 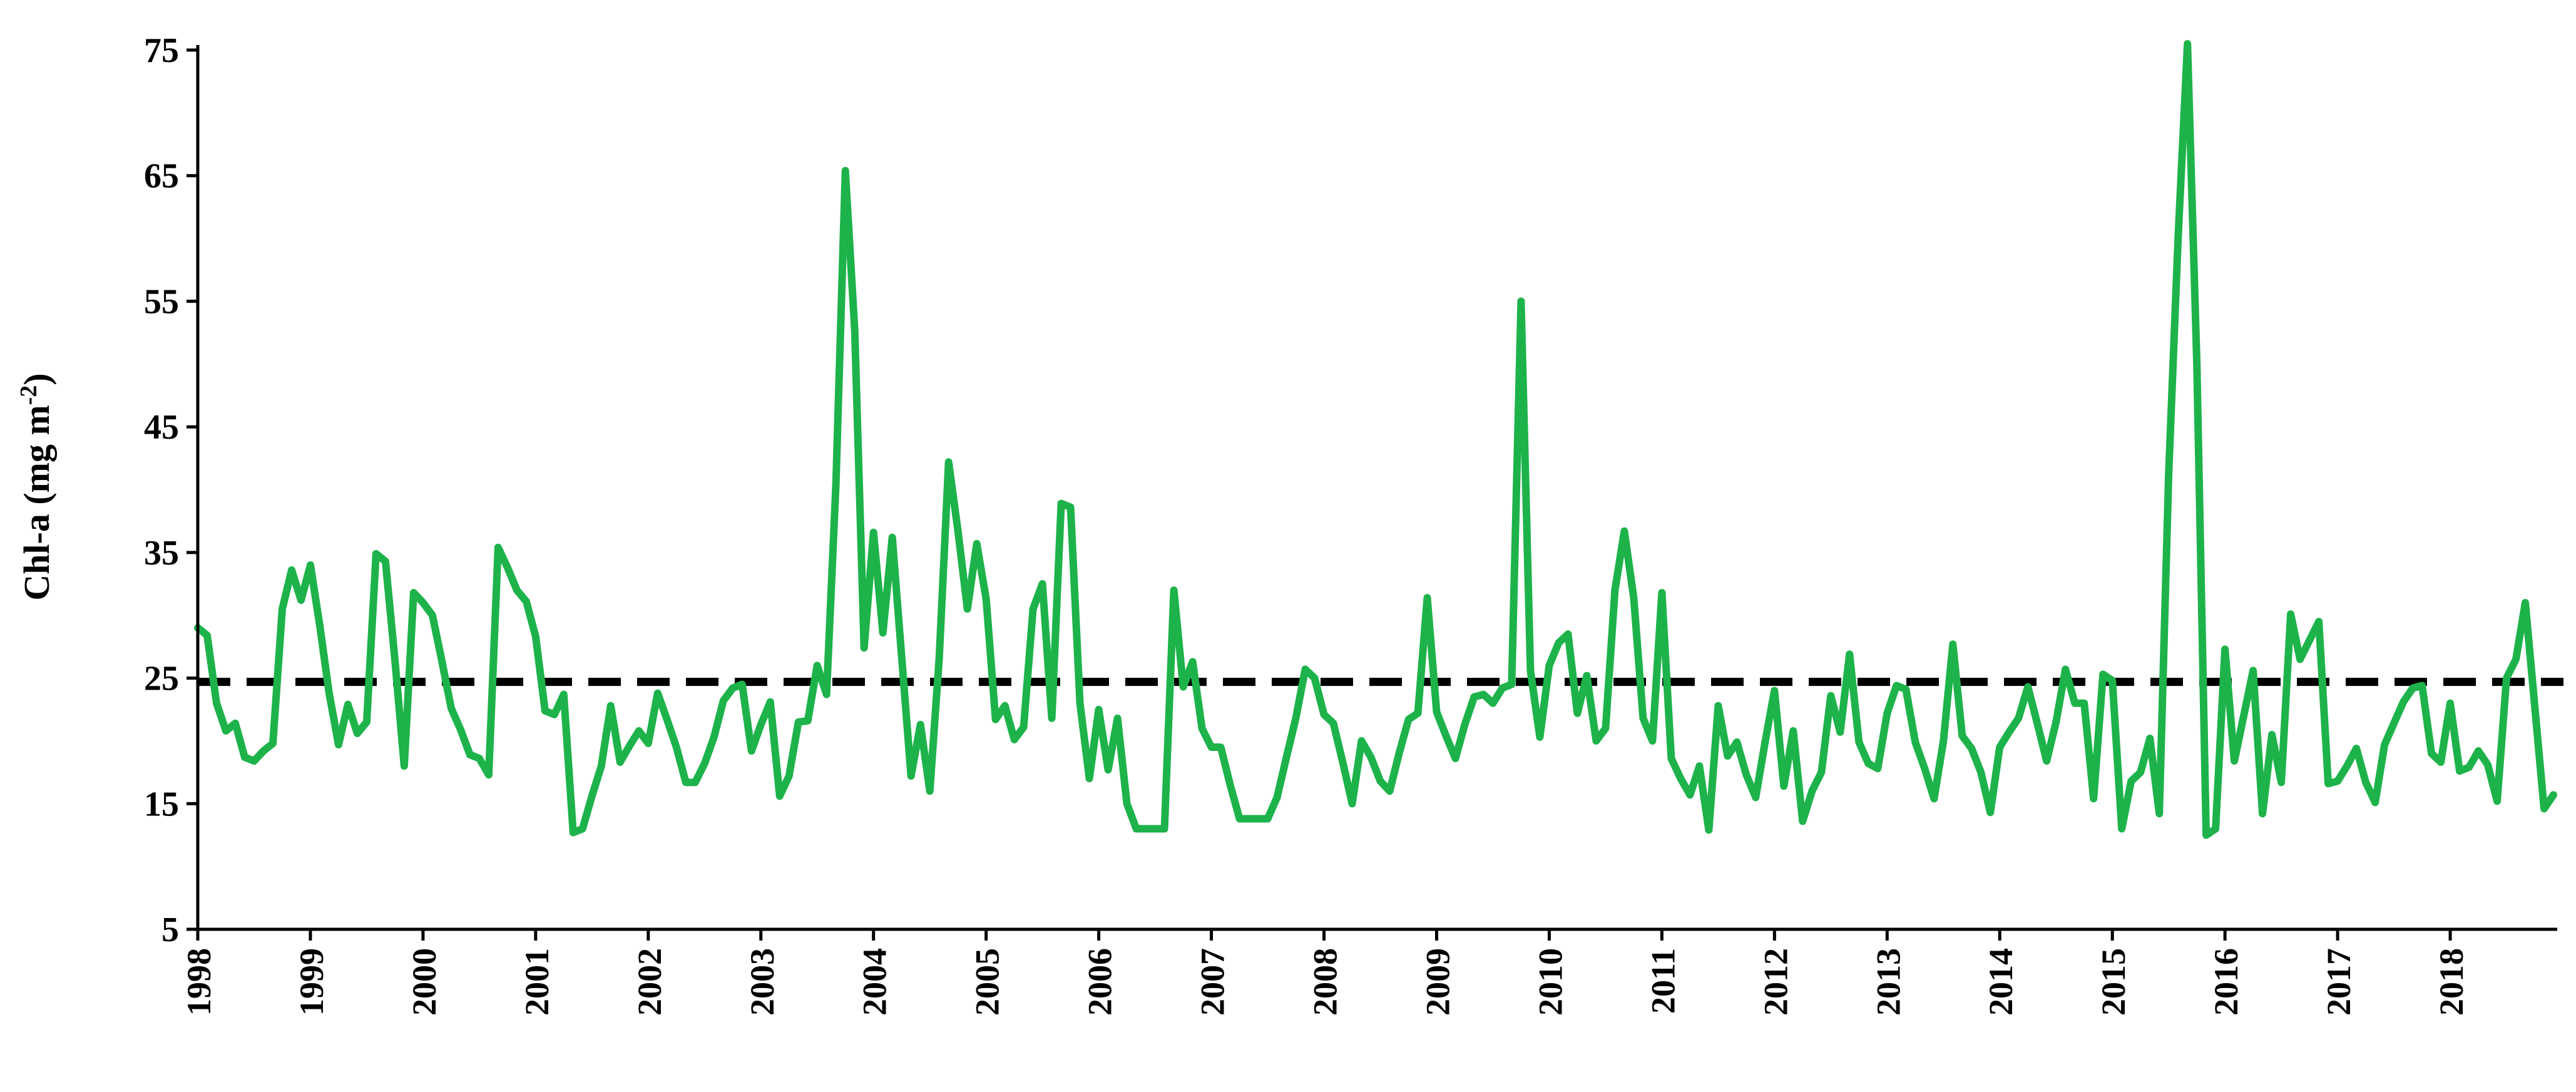 What do you see at coordinates (1100, 982) in the screenshot?
I see `x-tick-label: 2006` at bounding box center [1100, 982].